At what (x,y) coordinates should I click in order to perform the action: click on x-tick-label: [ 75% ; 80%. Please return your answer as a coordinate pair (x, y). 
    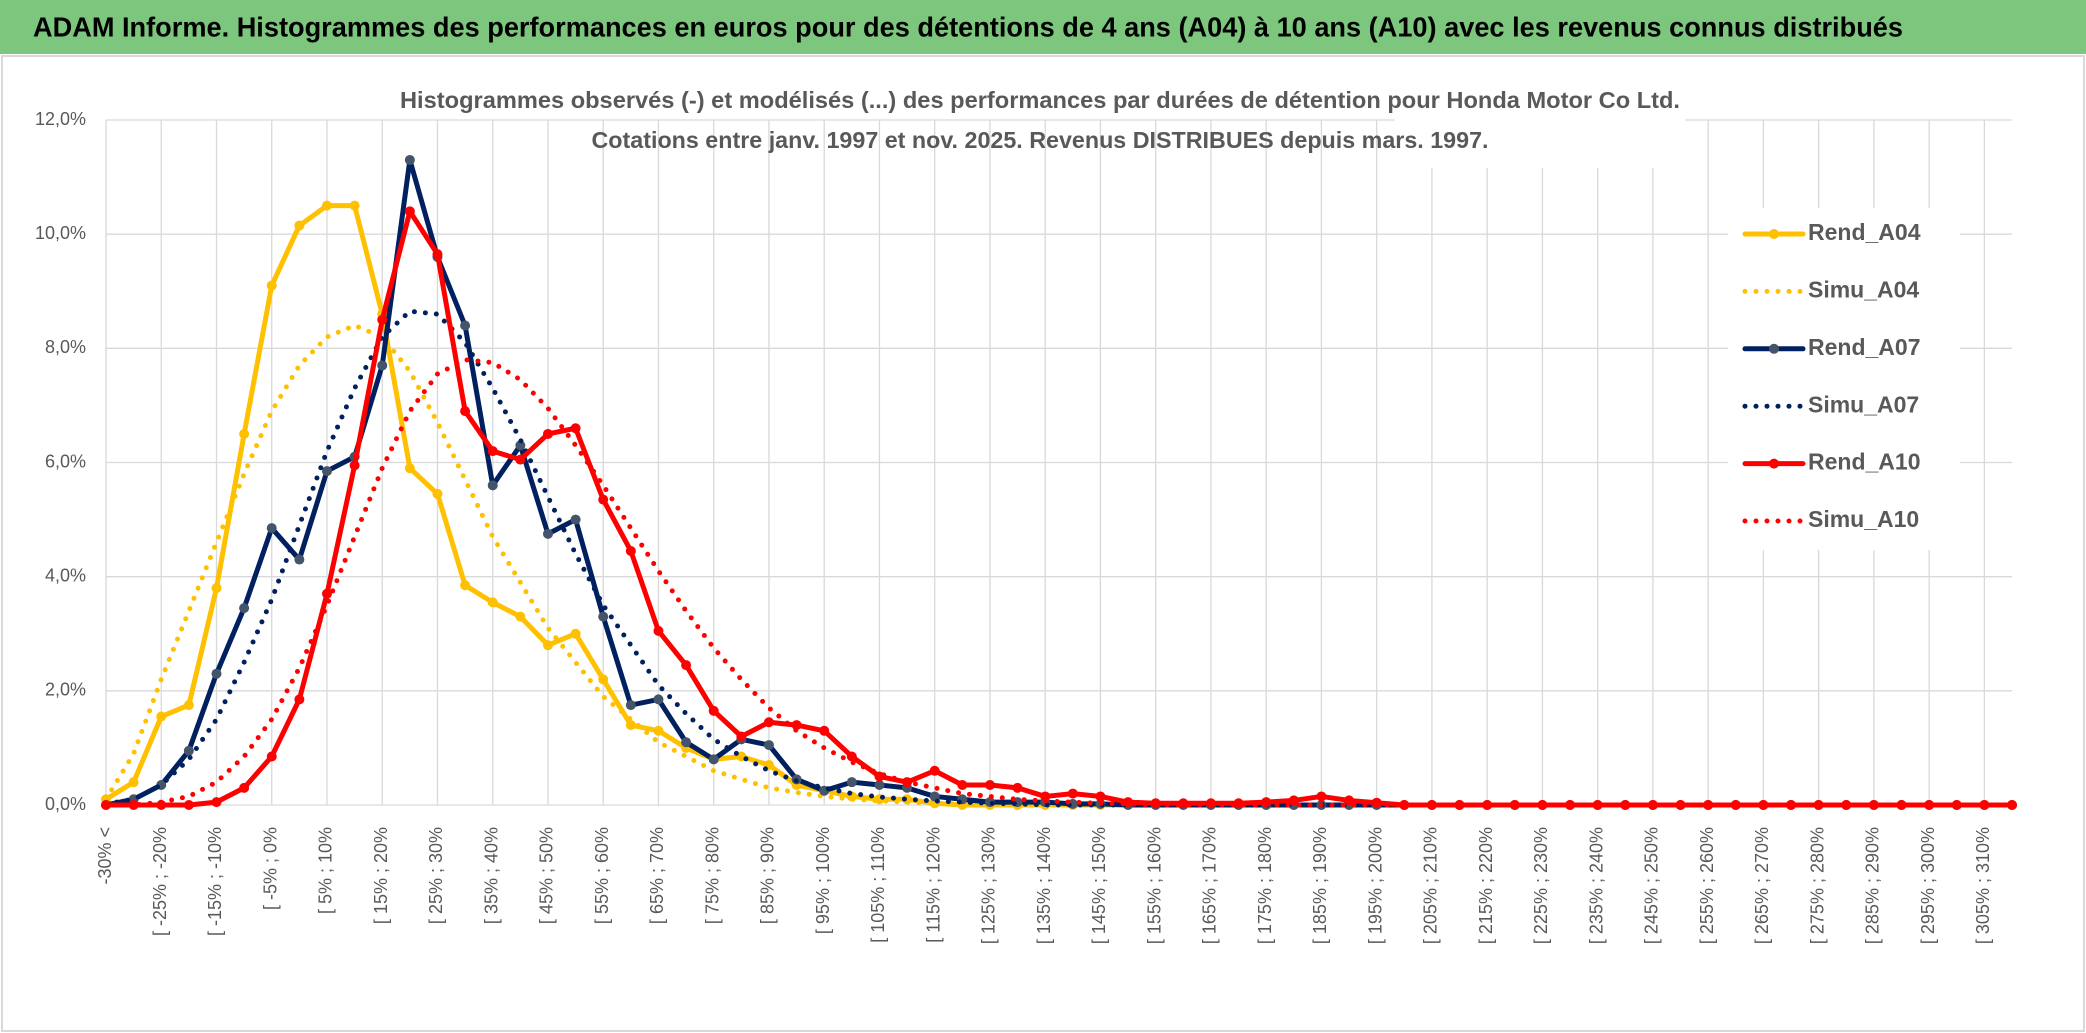
    Looking at the image, I should click on (712, 875).